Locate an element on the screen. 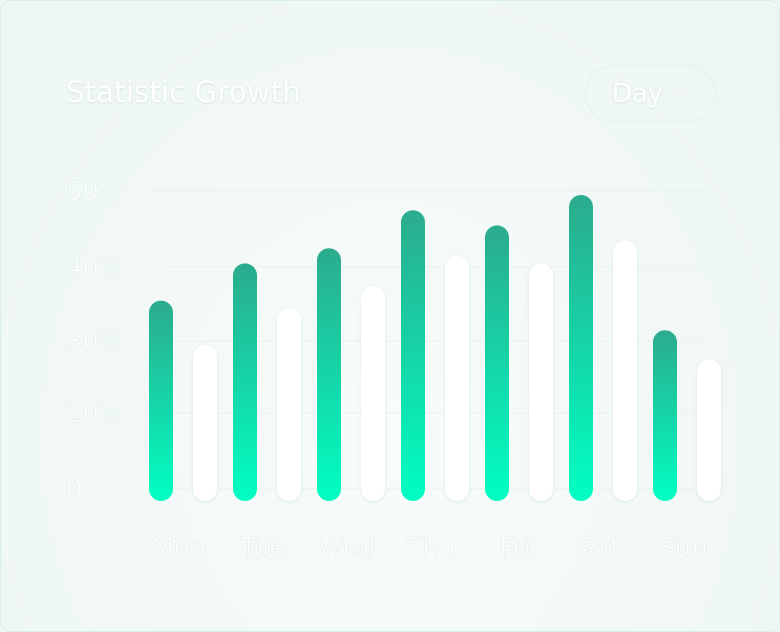  y-tick-label: 40% is located at coordinates (95, 268).